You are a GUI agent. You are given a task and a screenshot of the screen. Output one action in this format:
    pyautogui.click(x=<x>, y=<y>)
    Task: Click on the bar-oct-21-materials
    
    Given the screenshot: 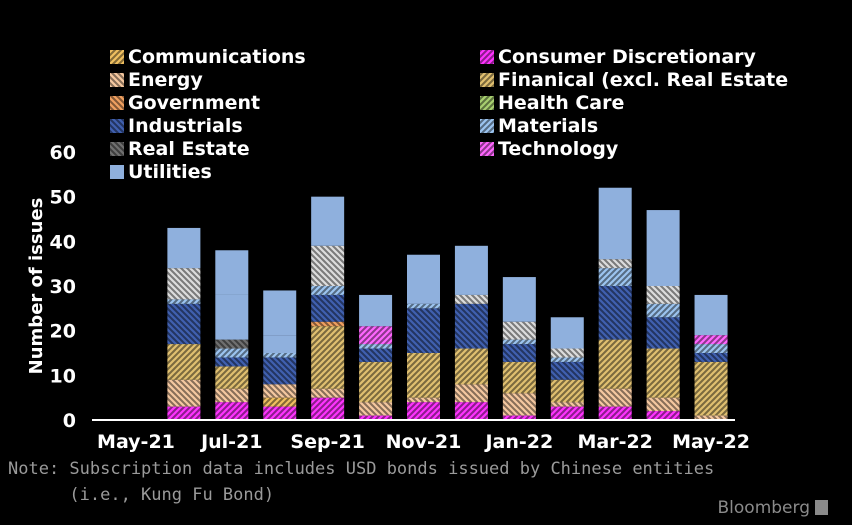 What is the action you would take?
    pyautogui.click(x=376, y=346)
    